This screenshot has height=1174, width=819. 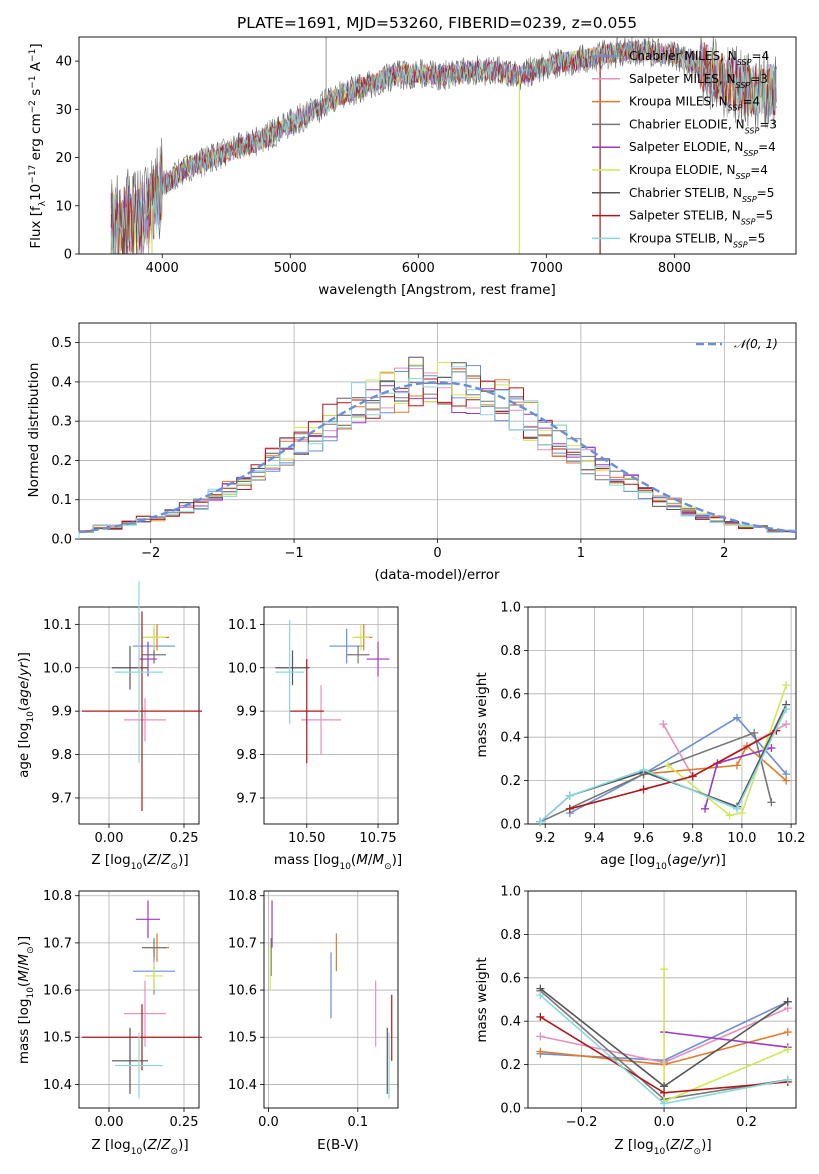 I want to click on x-tick-label: 10.0, so click(x=741, y=838).